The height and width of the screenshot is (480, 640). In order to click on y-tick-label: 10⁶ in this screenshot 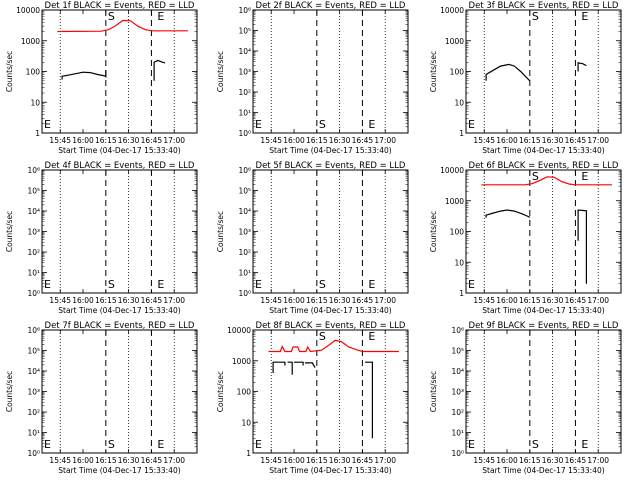, I will do `click(244, 170)`.